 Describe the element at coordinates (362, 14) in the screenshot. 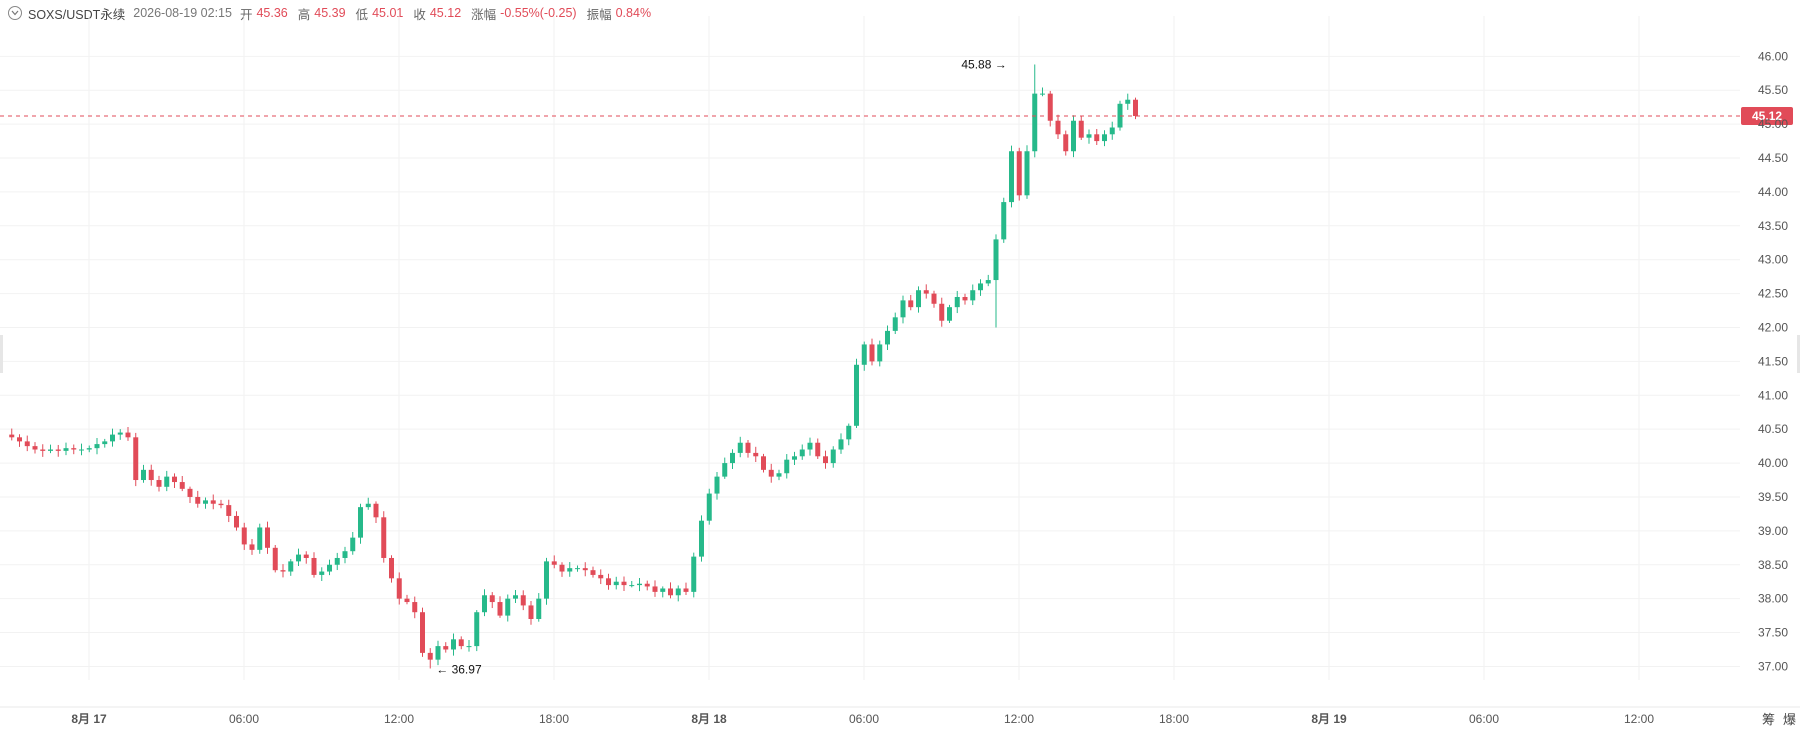

I see `low-label: 低` at that location.